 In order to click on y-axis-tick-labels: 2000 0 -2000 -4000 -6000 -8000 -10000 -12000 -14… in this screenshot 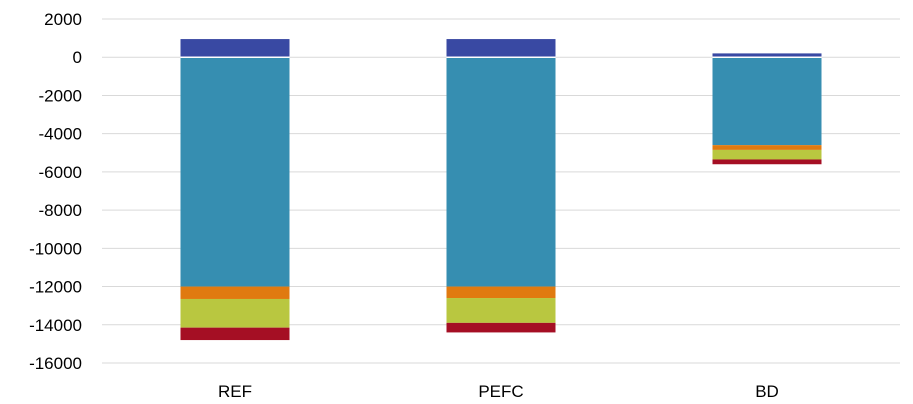, I will do `click(55, 191)`.